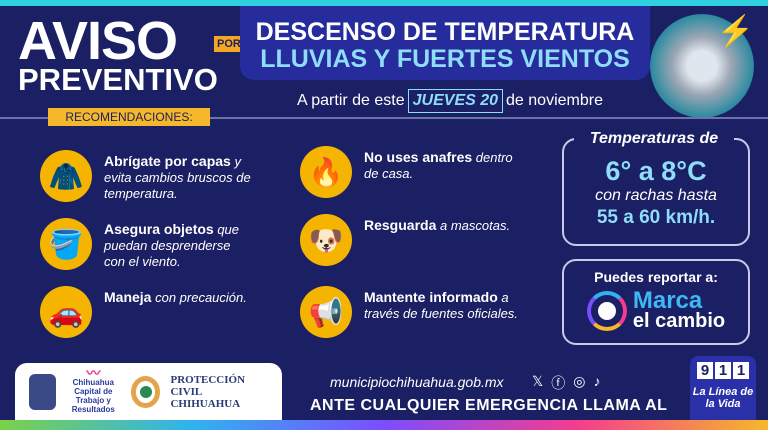 This screenshot has width=768, height=430. Describe the element at coordinates (177, 177) in the screenshot. I see `recommendation-text: y evita cambios bruscos de temperatura.` at that location.